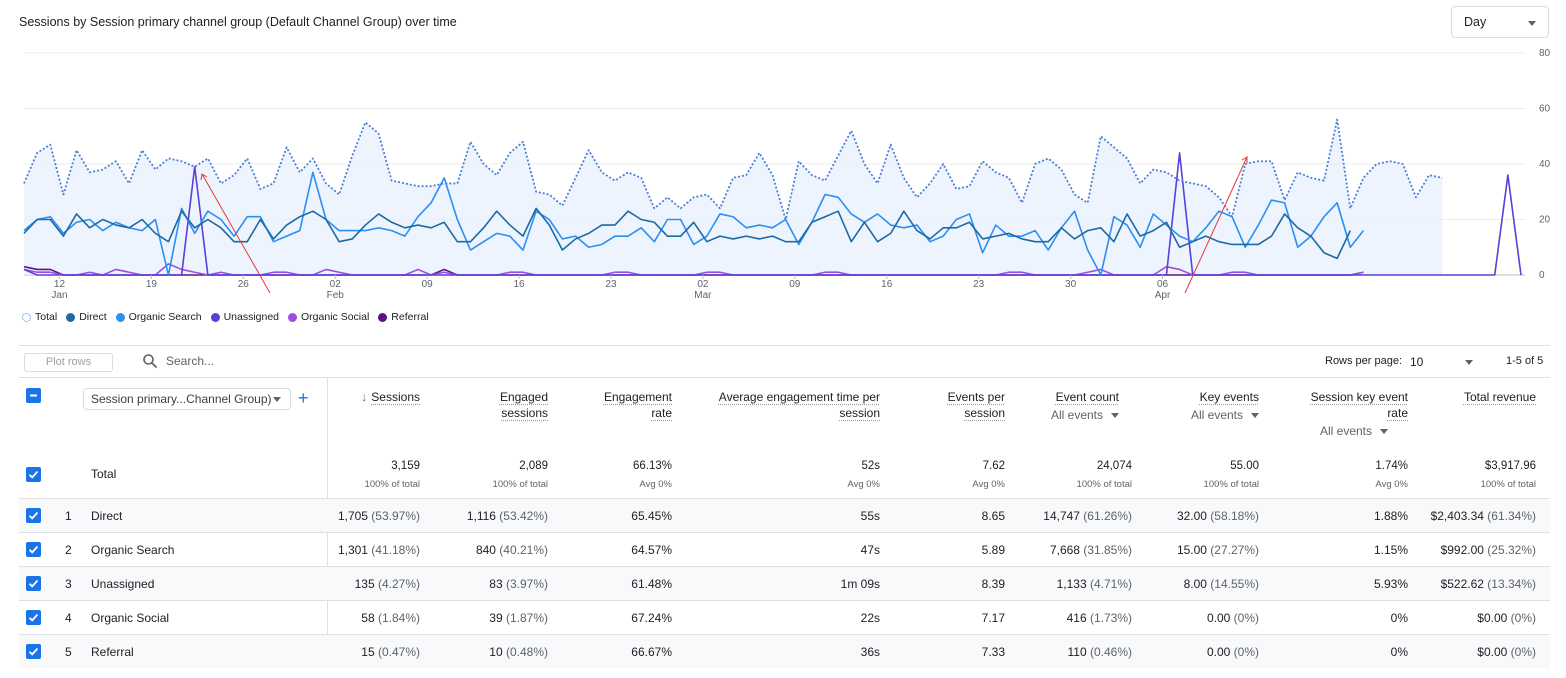 The height and width of the screenshot is (678, 1566). I want to click on legend-item-organic-social: Organic Social, so click(328, 317).